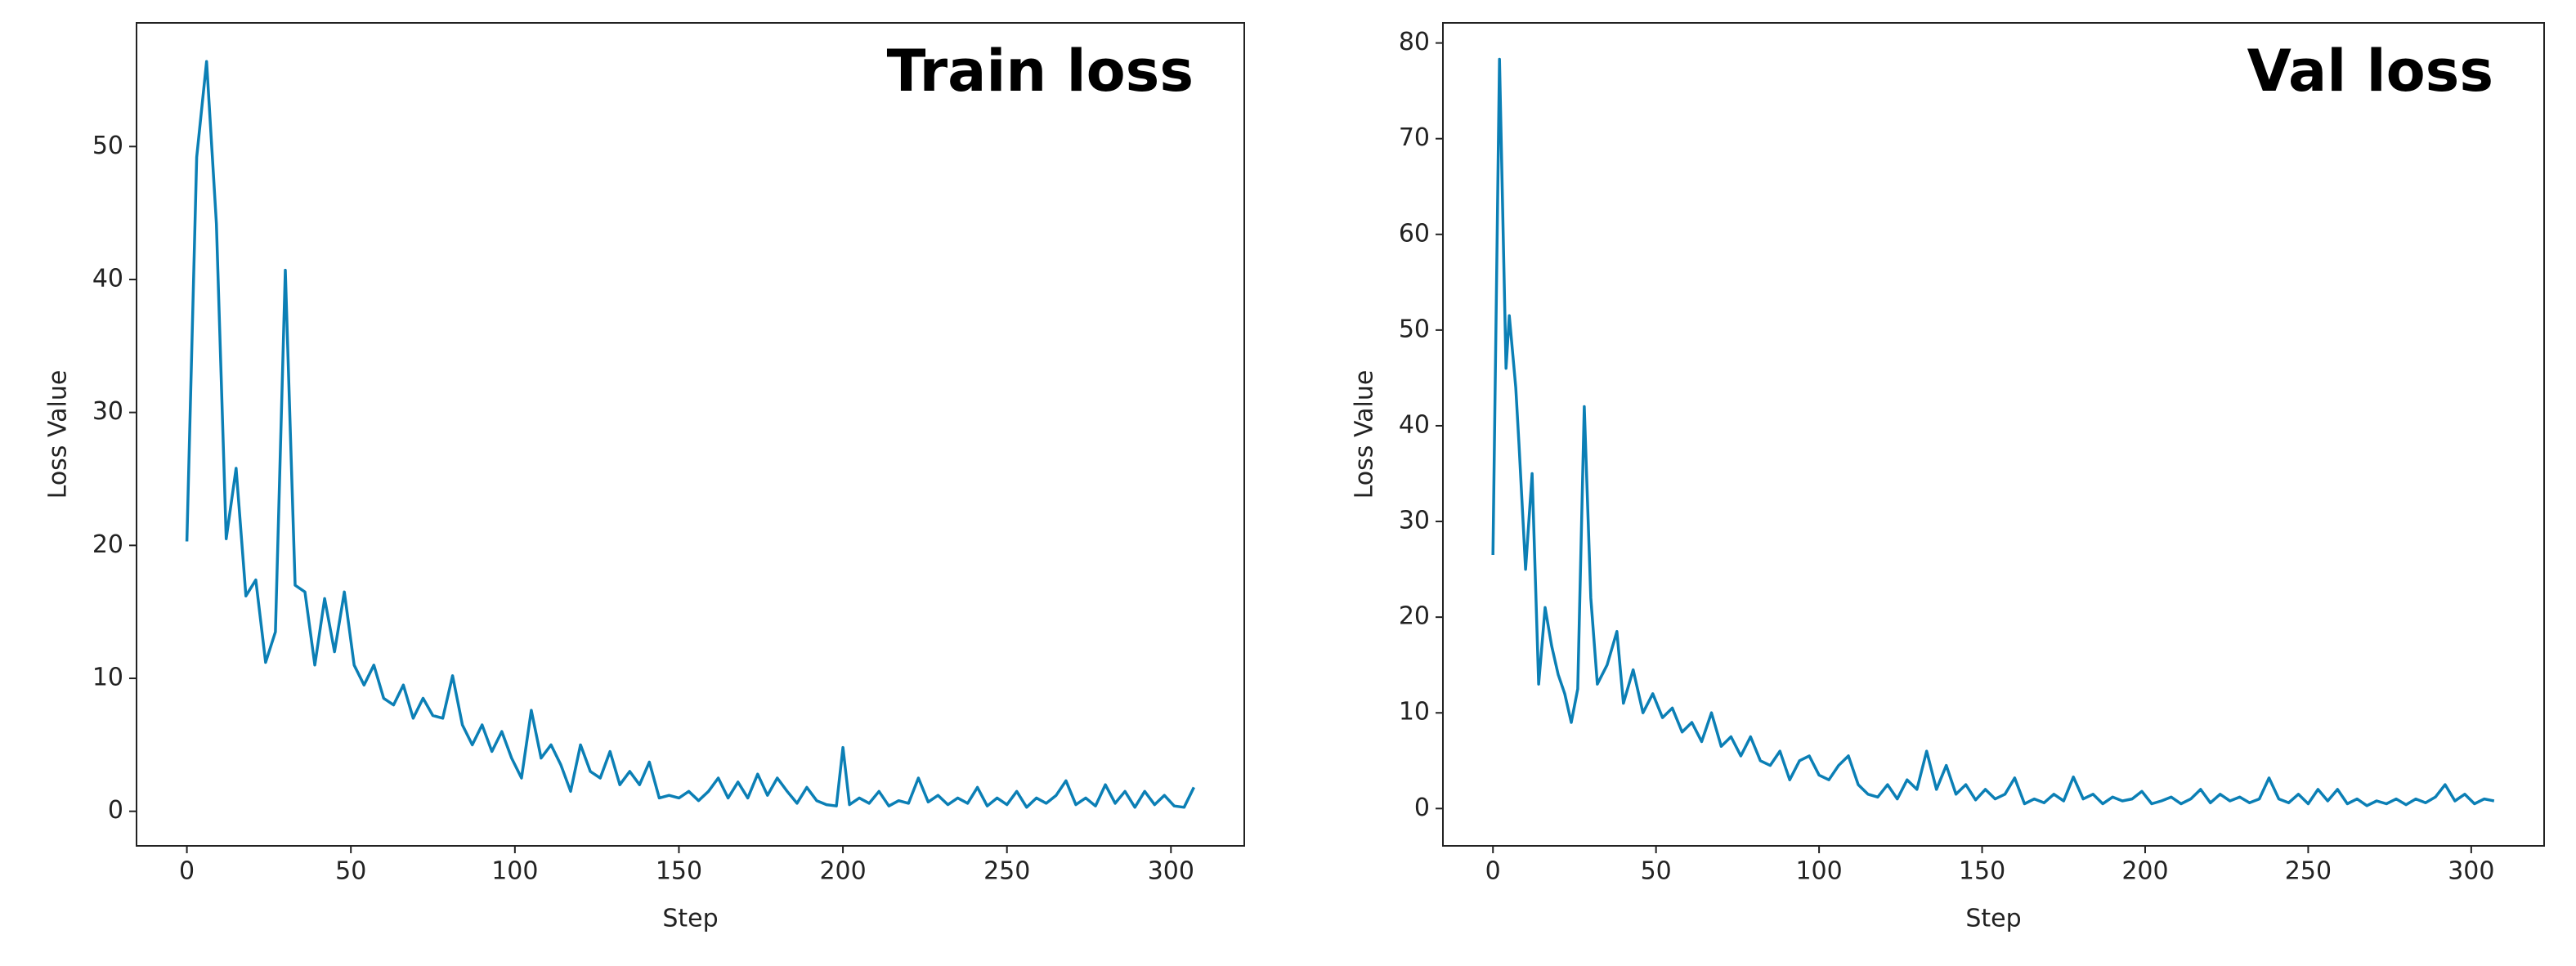 This screenshot has width=2576, height=966. I want to click on y-tick-label: 60, so click(1415, 233).